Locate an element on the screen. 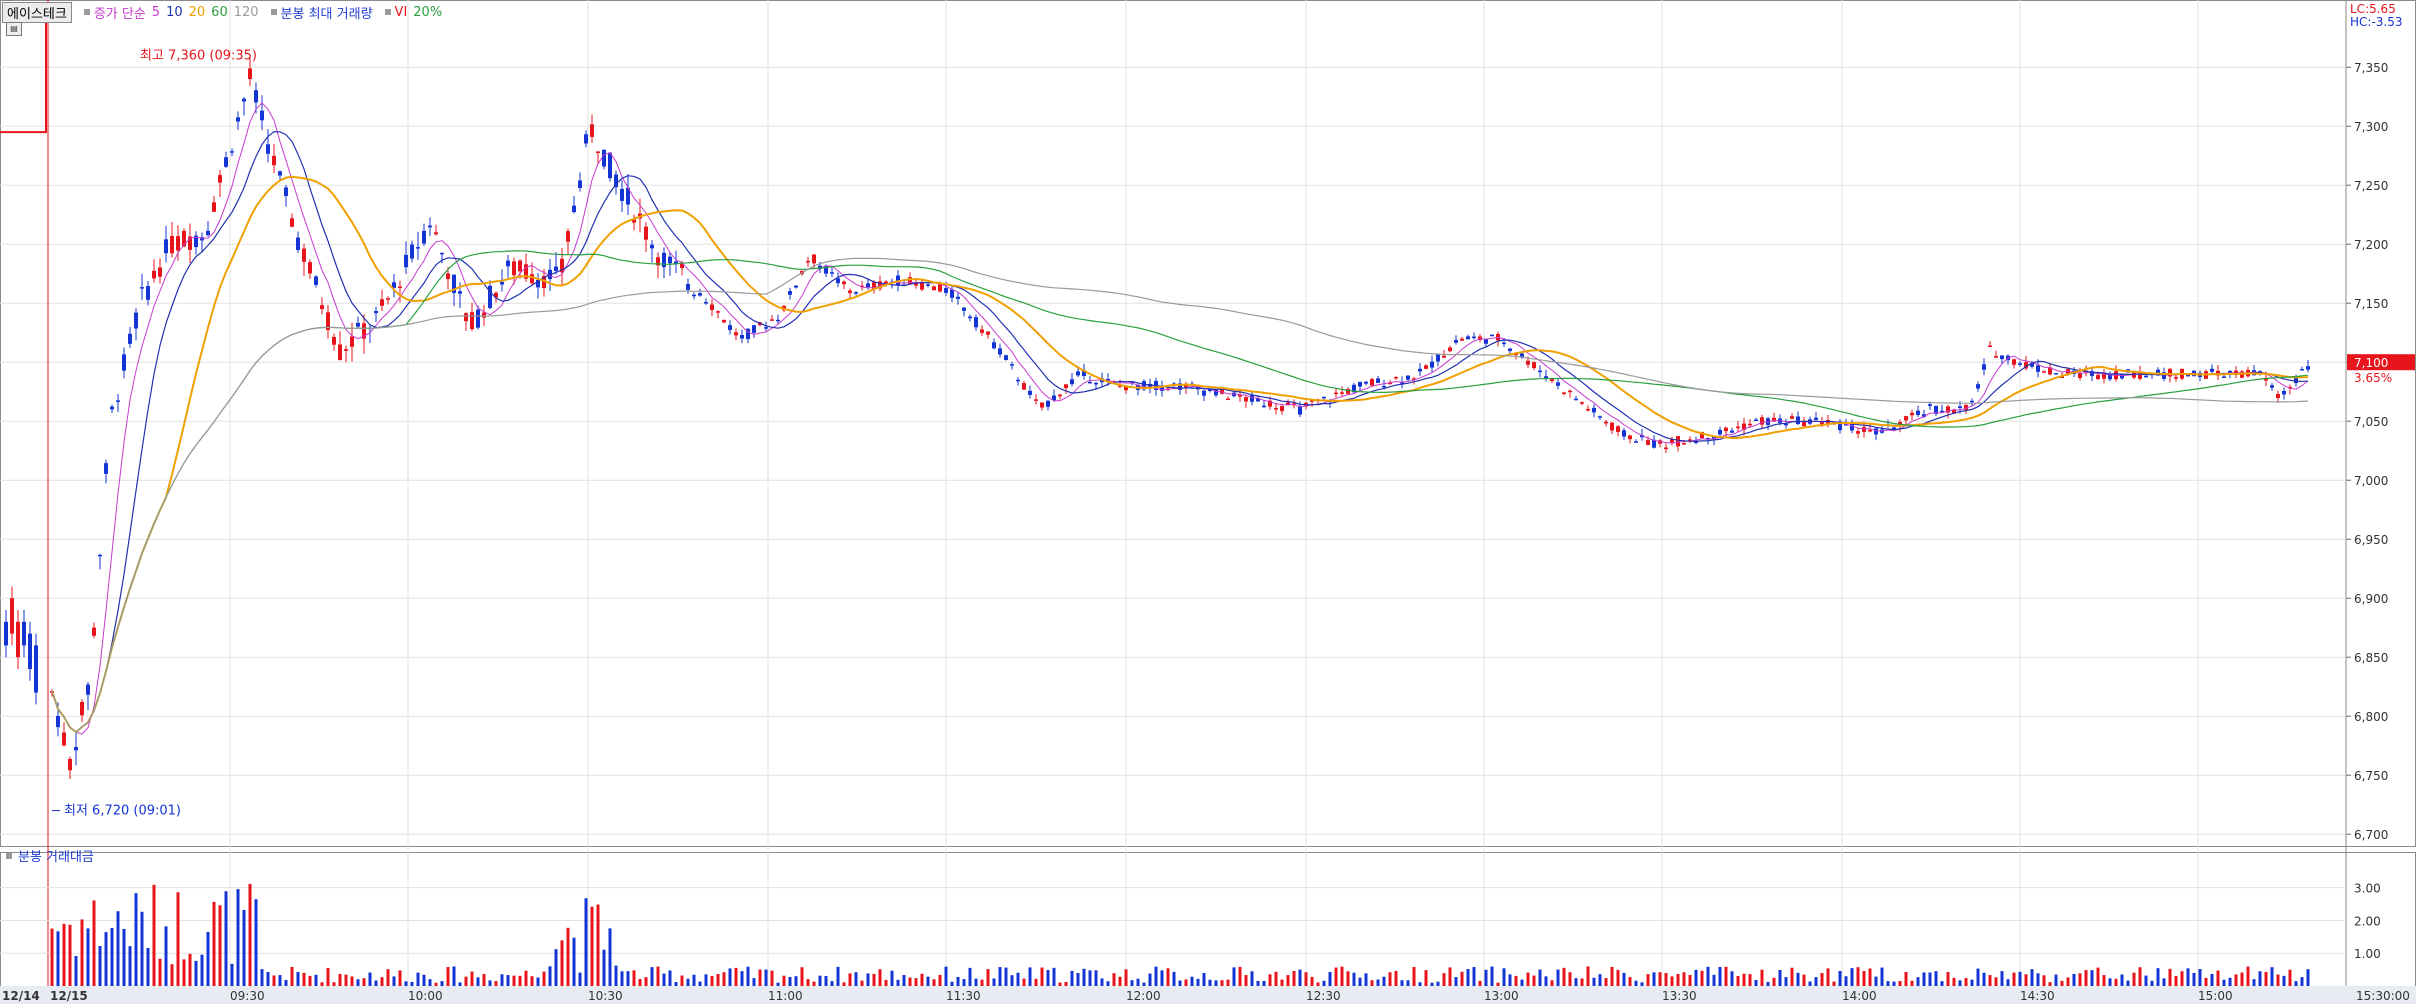  volume-panel-label: 분봉 거래대금 is located at coordinates (56, 857).